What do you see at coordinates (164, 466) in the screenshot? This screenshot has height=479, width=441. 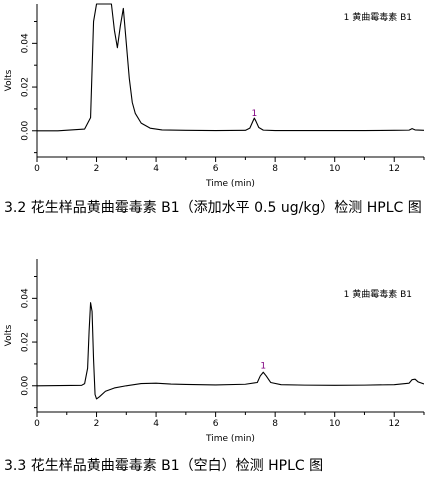 I see `caption-chart-2: 3.3 花生样品黄曲霉毒素 B1（空白）检测 HPLC 图` at bounding box center [164, 466].